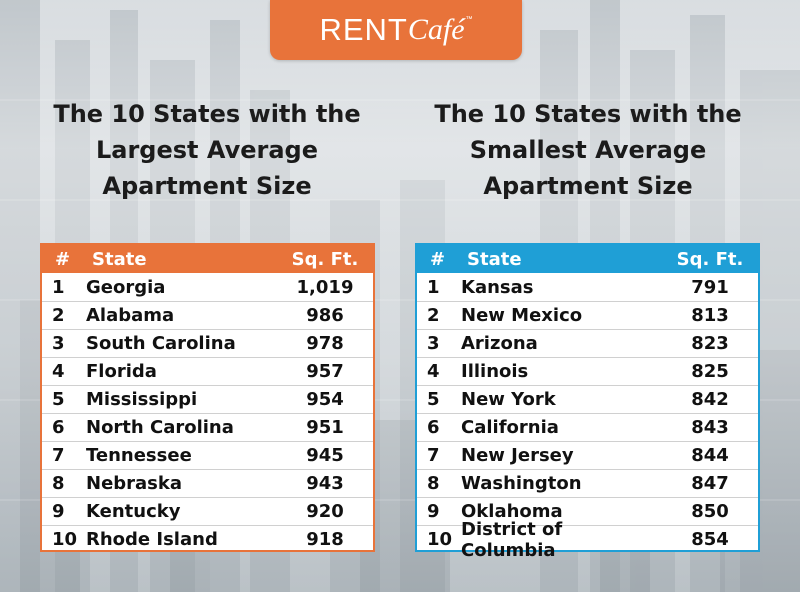  Describe the element at coordinates (325, 511) in the screenshot. I see `sqft-cell: 920` at that location.